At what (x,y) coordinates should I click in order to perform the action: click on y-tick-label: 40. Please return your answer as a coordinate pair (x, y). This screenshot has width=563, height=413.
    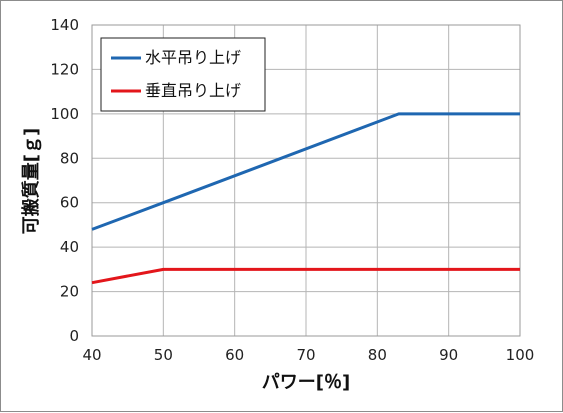
    Looking at the image, I should click on (69, 247).